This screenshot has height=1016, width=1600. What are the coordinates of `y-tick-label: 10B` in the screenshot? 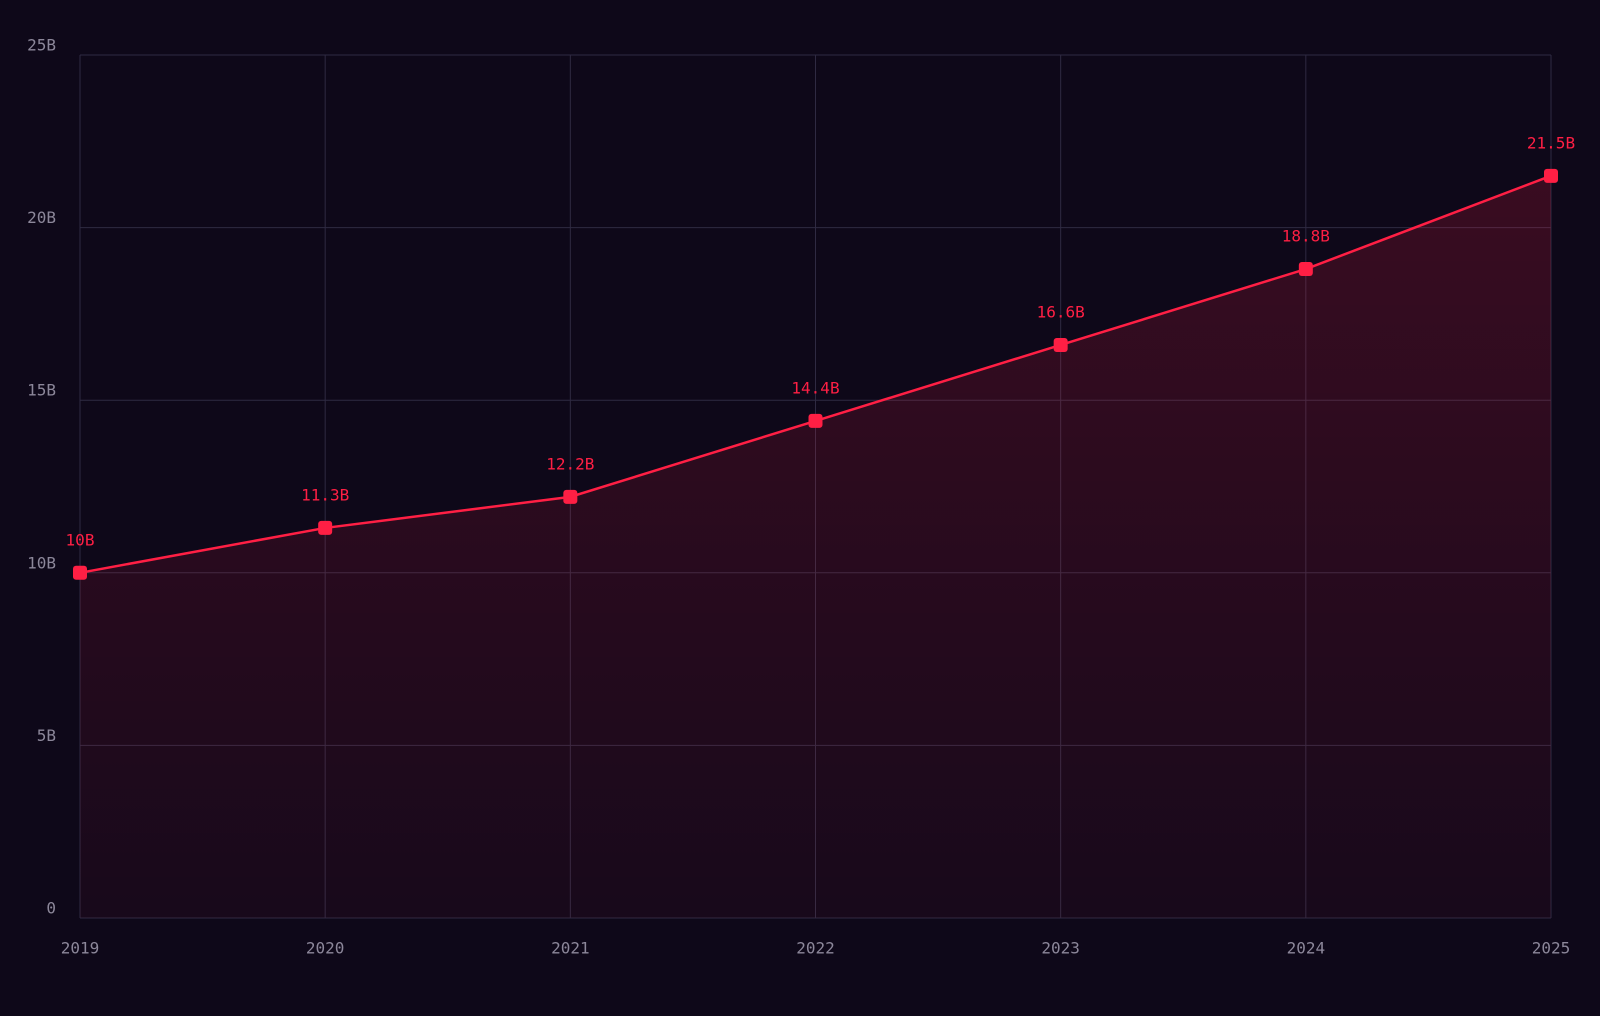 It's located at (41, 562).